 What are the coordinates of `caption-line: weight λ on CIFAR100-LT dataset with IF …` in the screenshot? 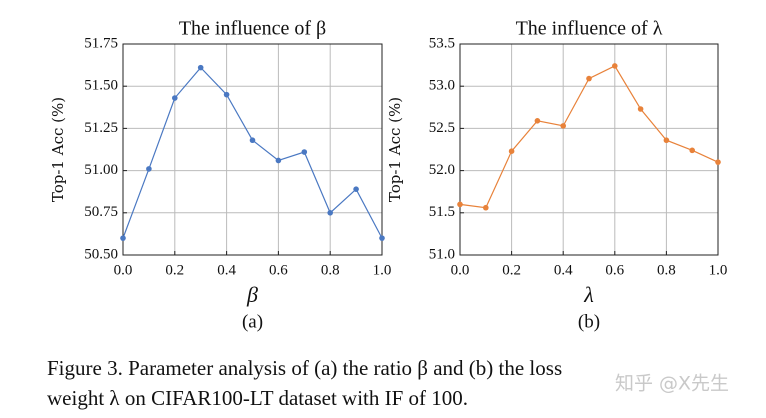 It's located at (257, 398).